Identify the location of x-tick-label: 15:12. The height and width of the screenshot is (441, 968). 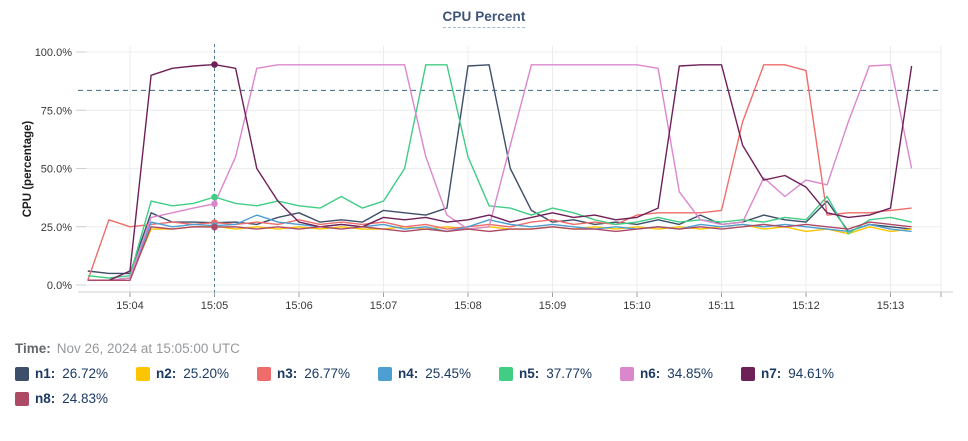
(806, 306).